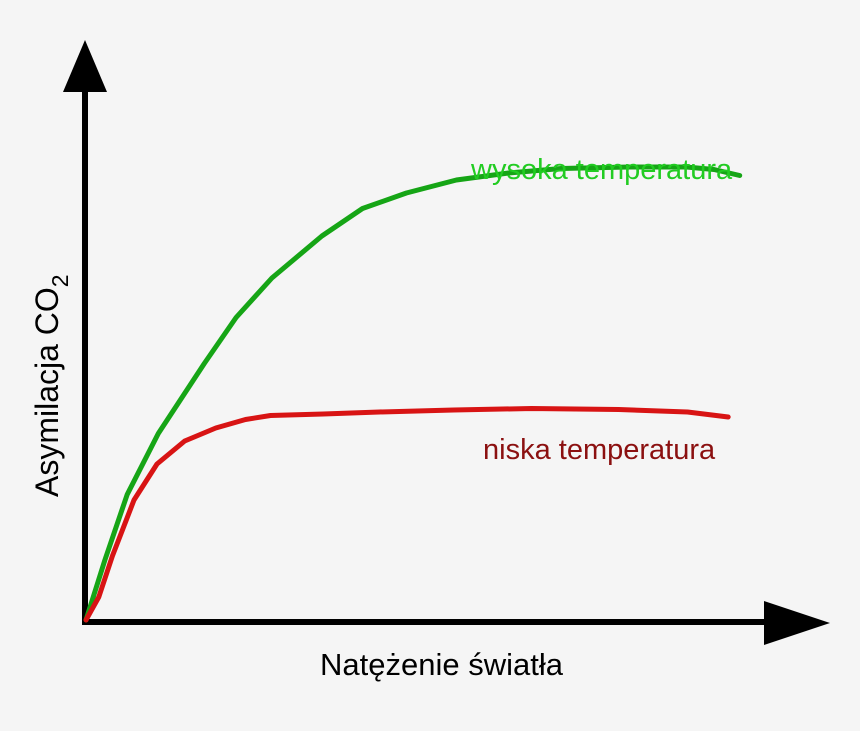 Image resolution: width=860 pixels, height=731 pixels. Describe the element at coordinates (442, 664) in the screenshot. I see `x-axis-title: Natężenie światła` at that location.